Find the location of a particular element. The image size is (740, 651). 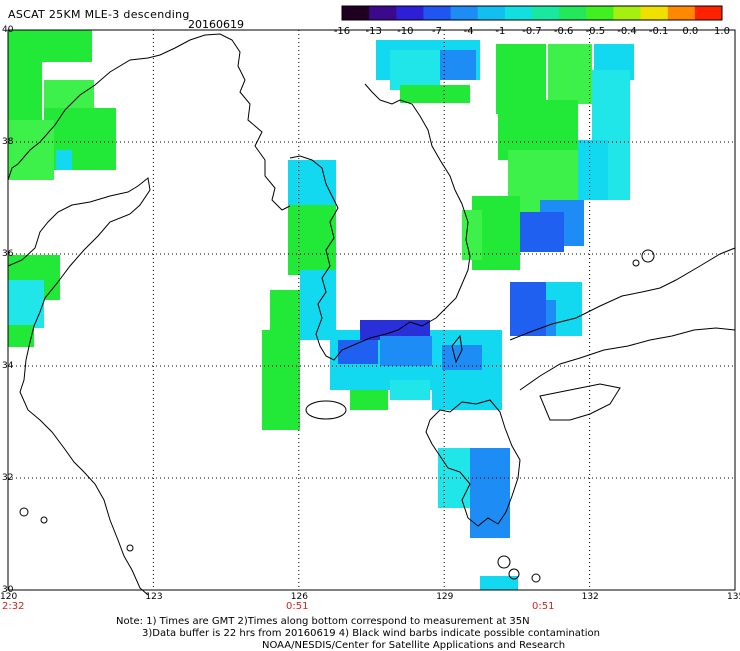

latitude-label: 40 is located at coordinates (8, 30).